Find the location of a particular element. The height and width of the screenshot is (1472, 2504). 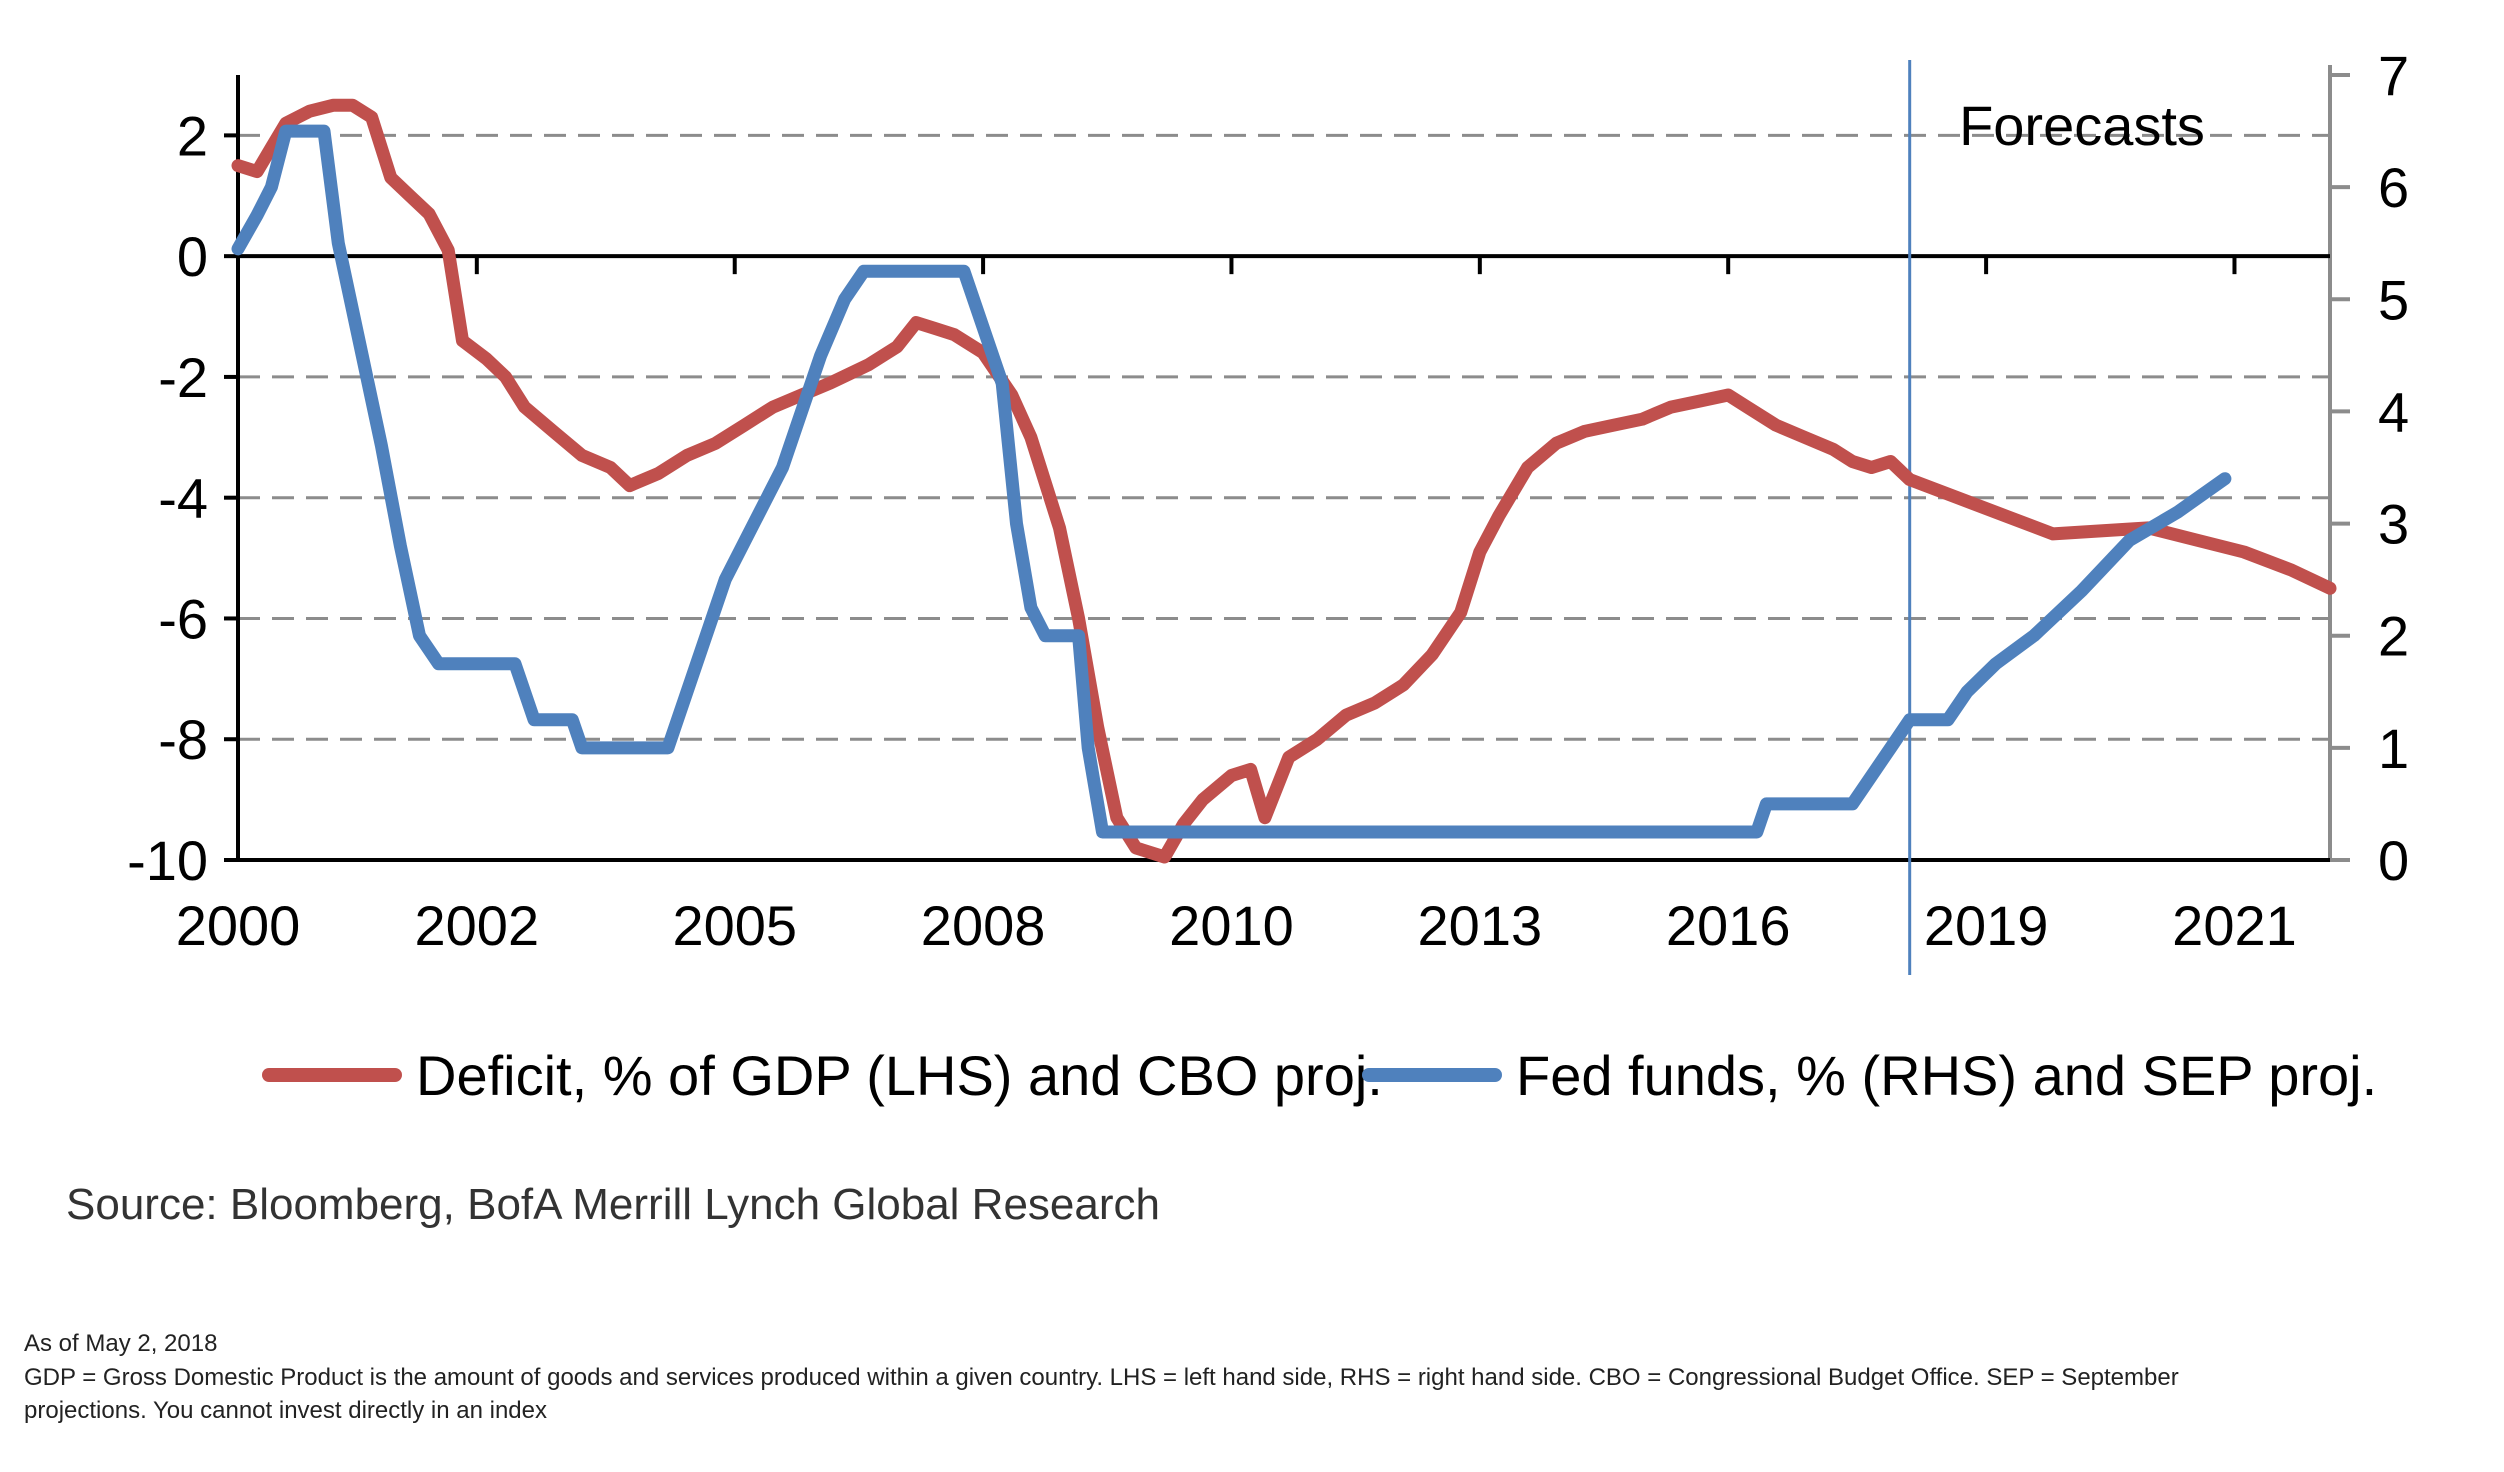

left-tick-label: -2 is located at coordinates (183, 377).